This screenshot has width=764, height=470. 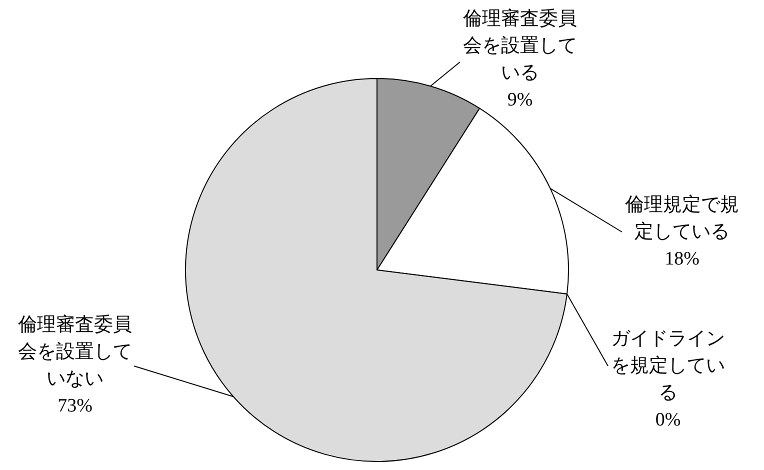 I want to click on slice-label: 倫理審査委員会を設置していない, so click(x=74, y=351).